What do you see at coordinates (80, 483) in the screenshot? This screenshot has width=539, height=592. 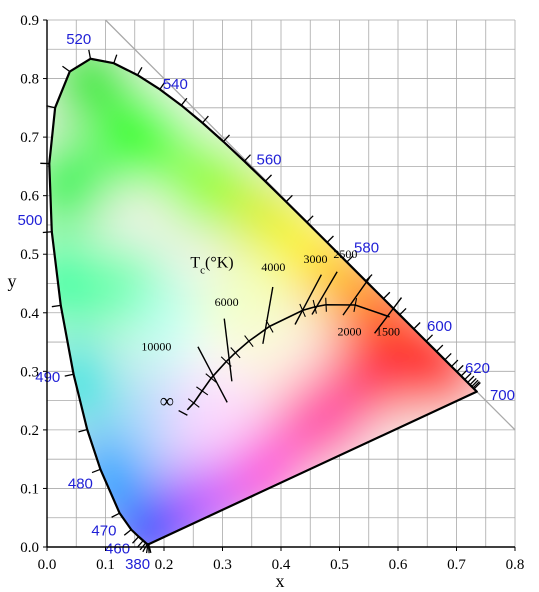 I see `wavelength-label: 480` at bounding box center [80, 483].